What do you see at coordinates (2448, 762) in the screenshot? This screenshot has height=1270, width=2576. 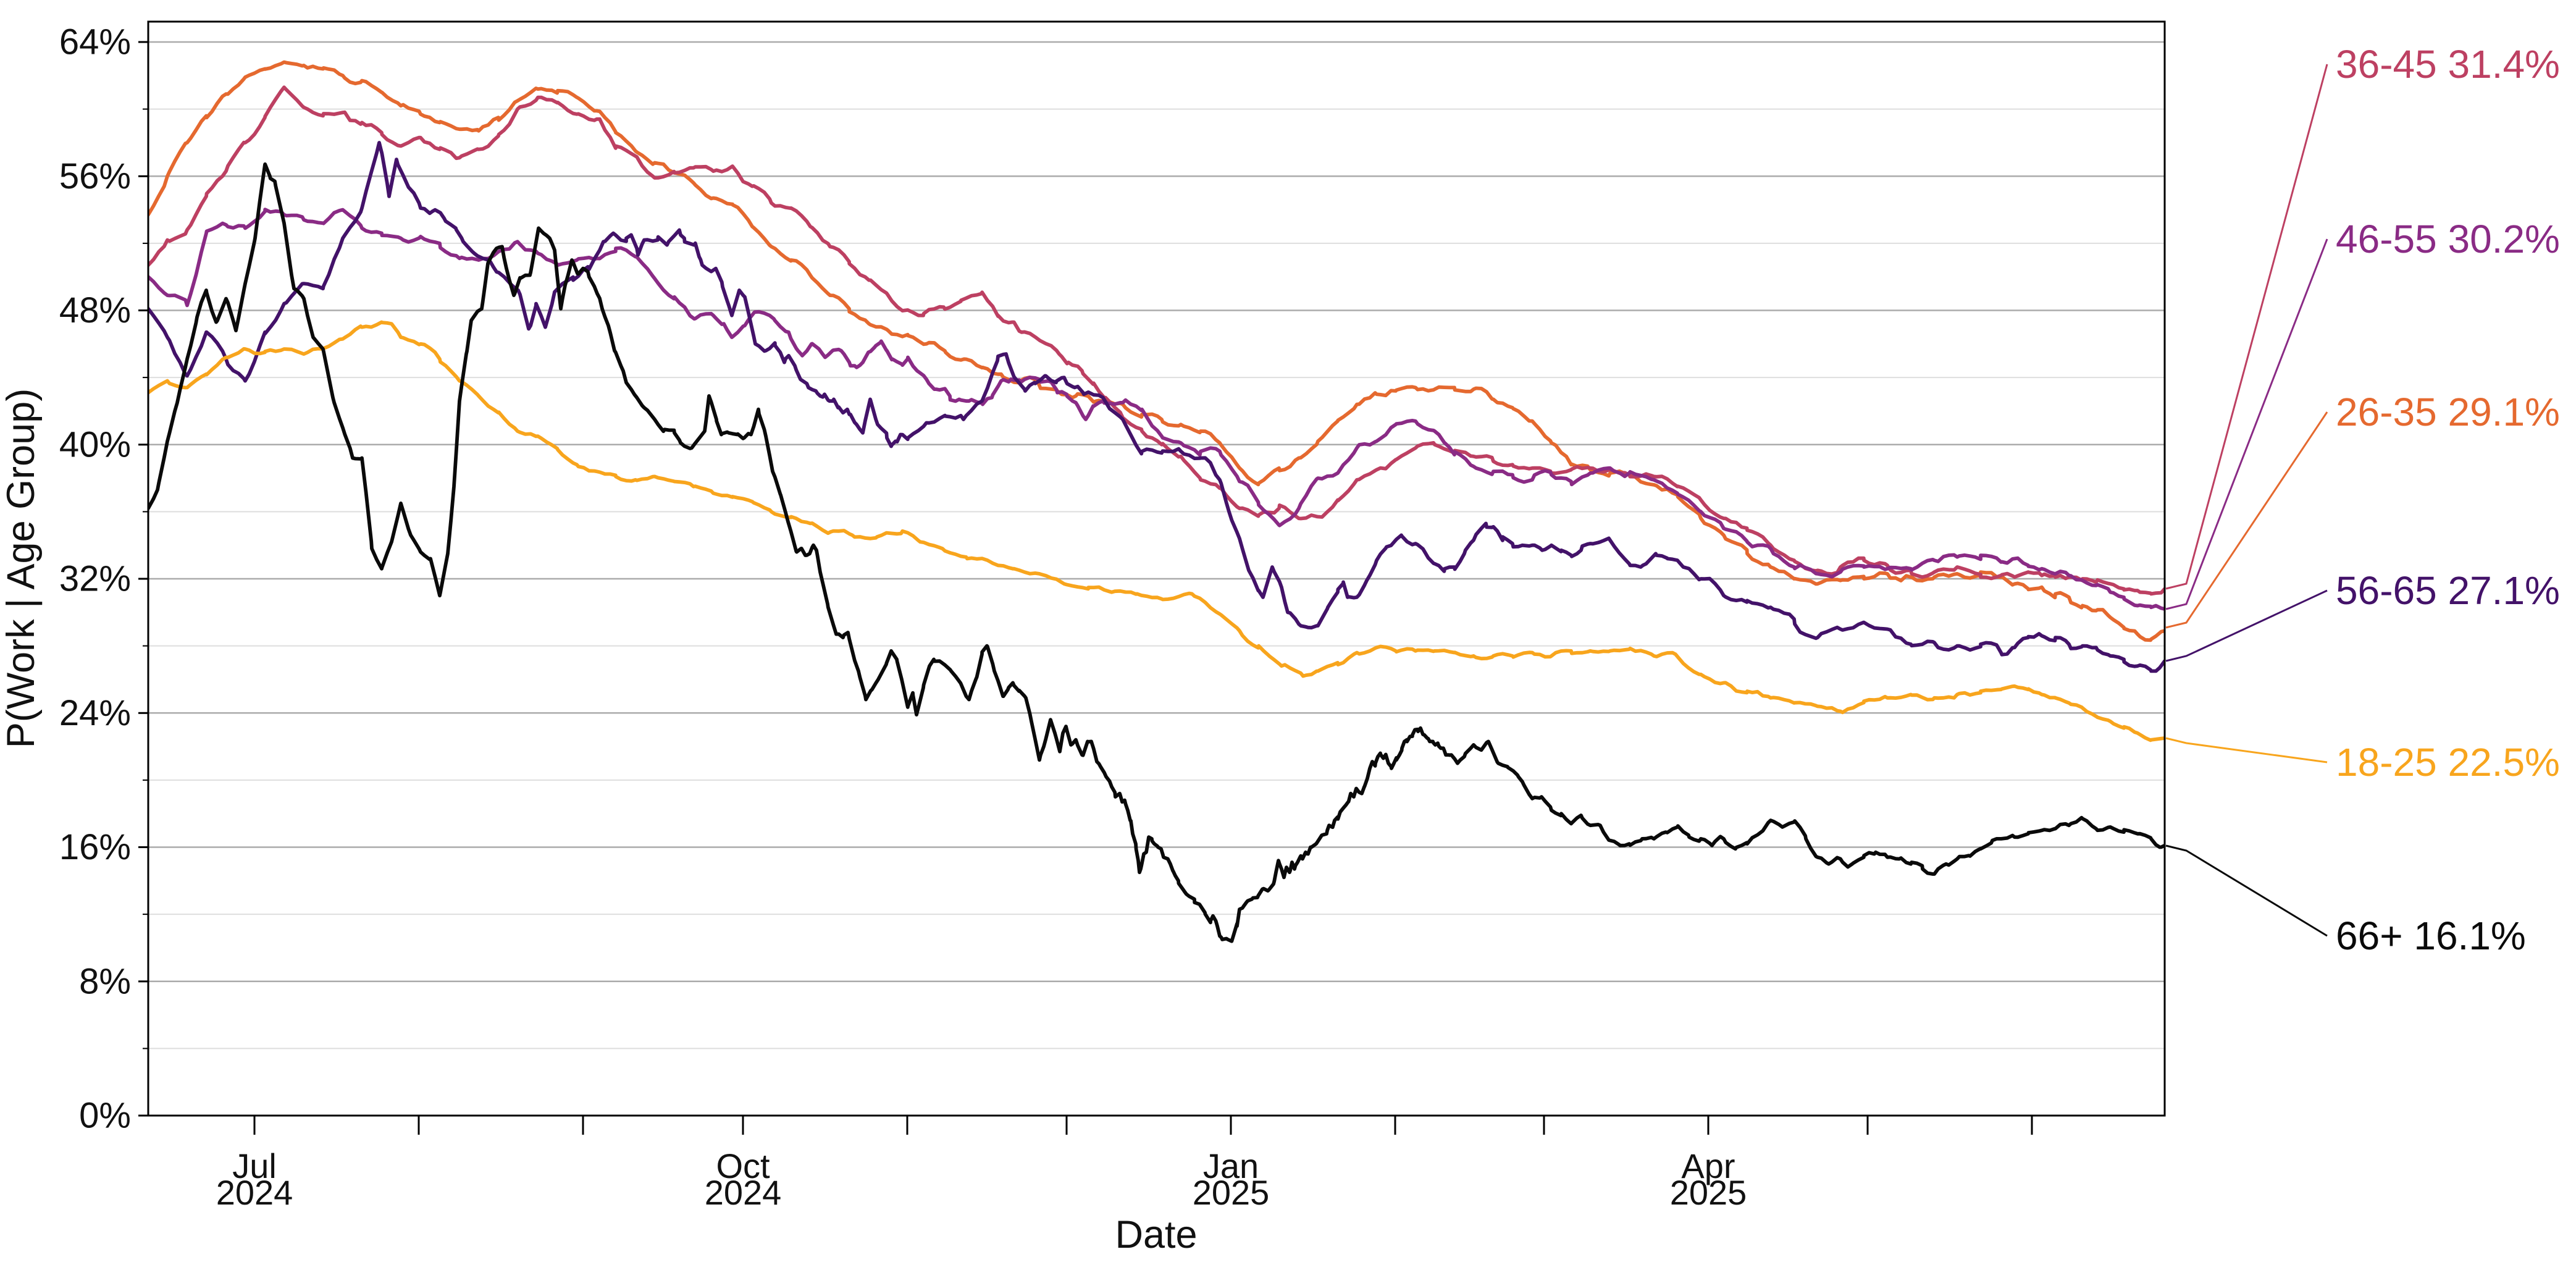 I see `svg-text: 18-25 22.5%` at bounding box center [2448, 762].